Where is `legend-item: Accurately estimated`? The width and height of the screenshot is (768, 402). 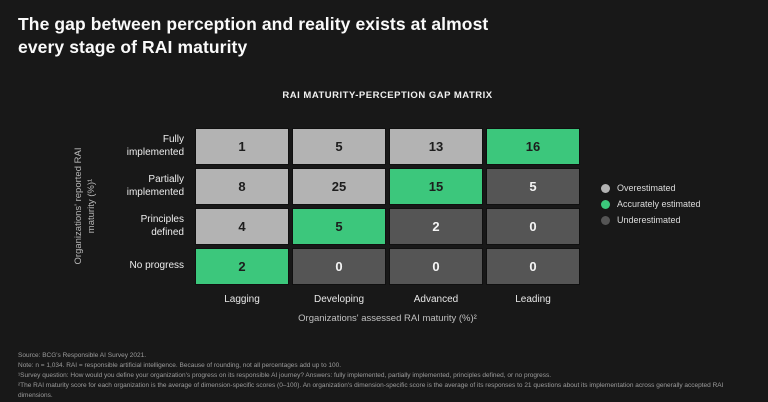
legend-item: Accurately estimated is located at coordinates (651, 204).